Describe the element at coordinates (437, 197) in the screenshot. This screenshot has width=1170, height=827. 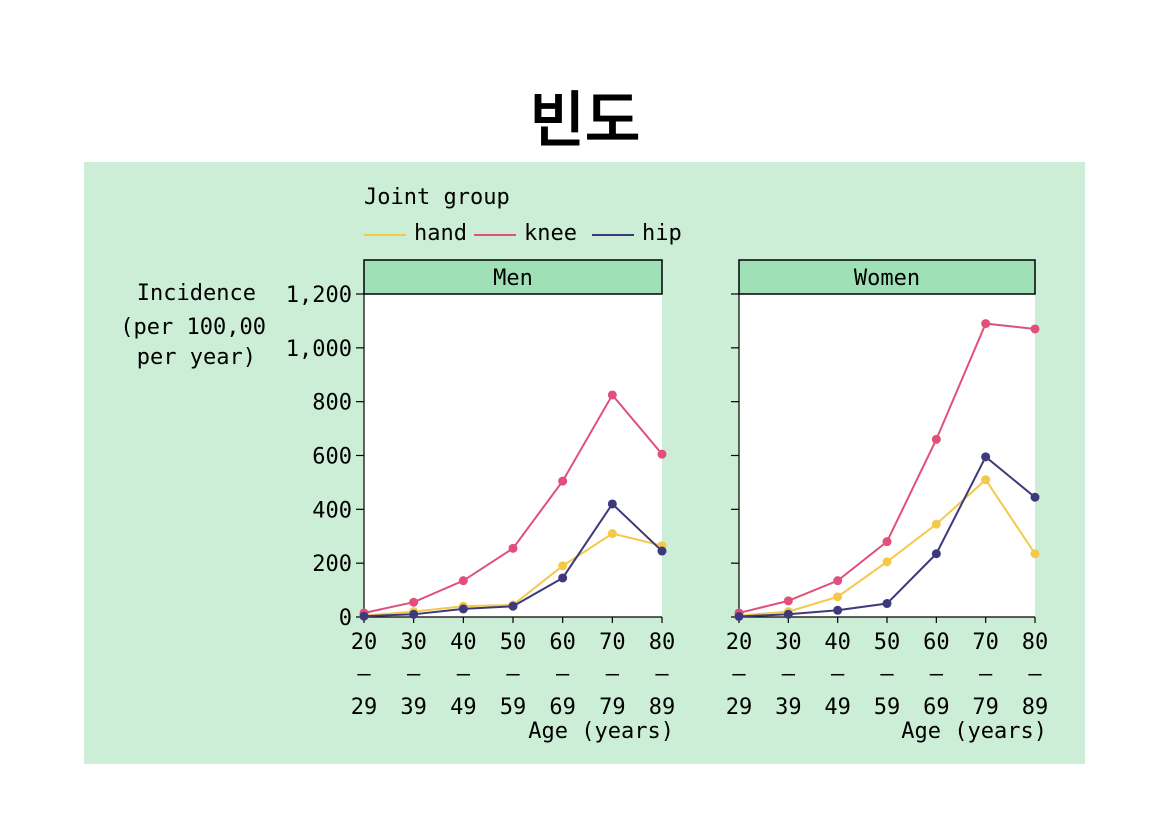
I see `legend-title: Joint group` at that location.